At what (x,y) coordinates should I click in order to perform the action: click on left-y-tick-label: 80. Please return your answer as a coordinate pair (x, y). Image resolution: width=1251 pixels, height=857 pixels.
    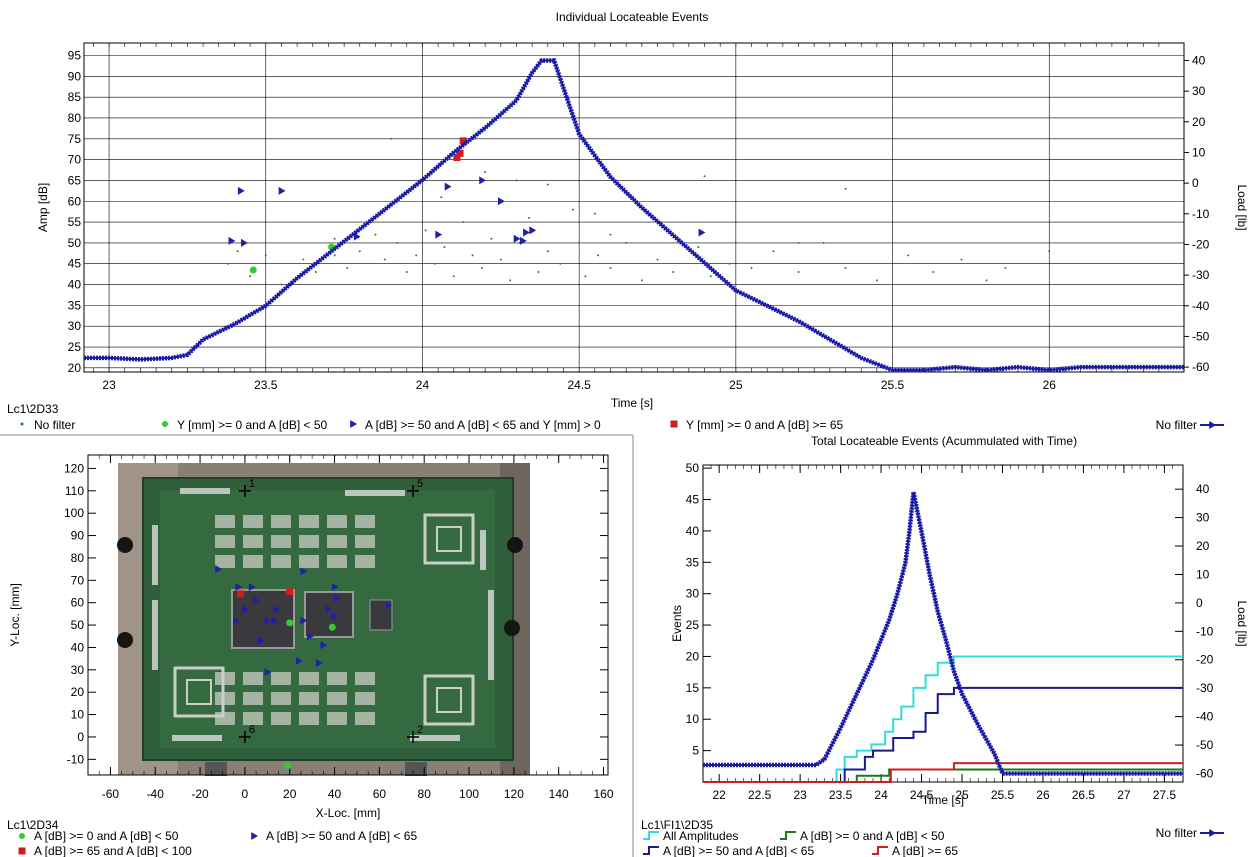
    Looking at the image, I should click on (78, 558).